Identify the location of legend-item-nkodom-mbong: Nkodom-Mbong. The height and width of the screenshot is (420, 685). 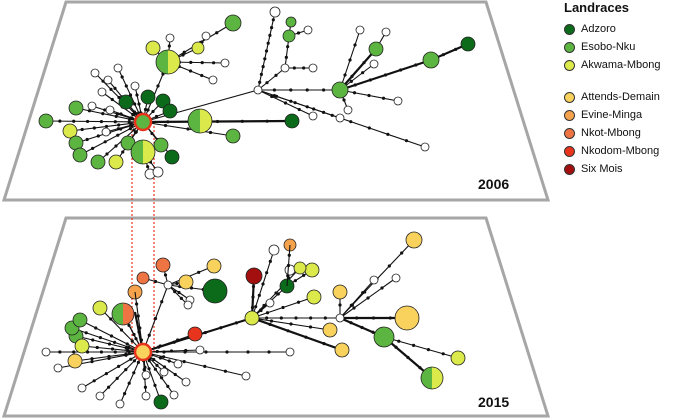
(611, 151).